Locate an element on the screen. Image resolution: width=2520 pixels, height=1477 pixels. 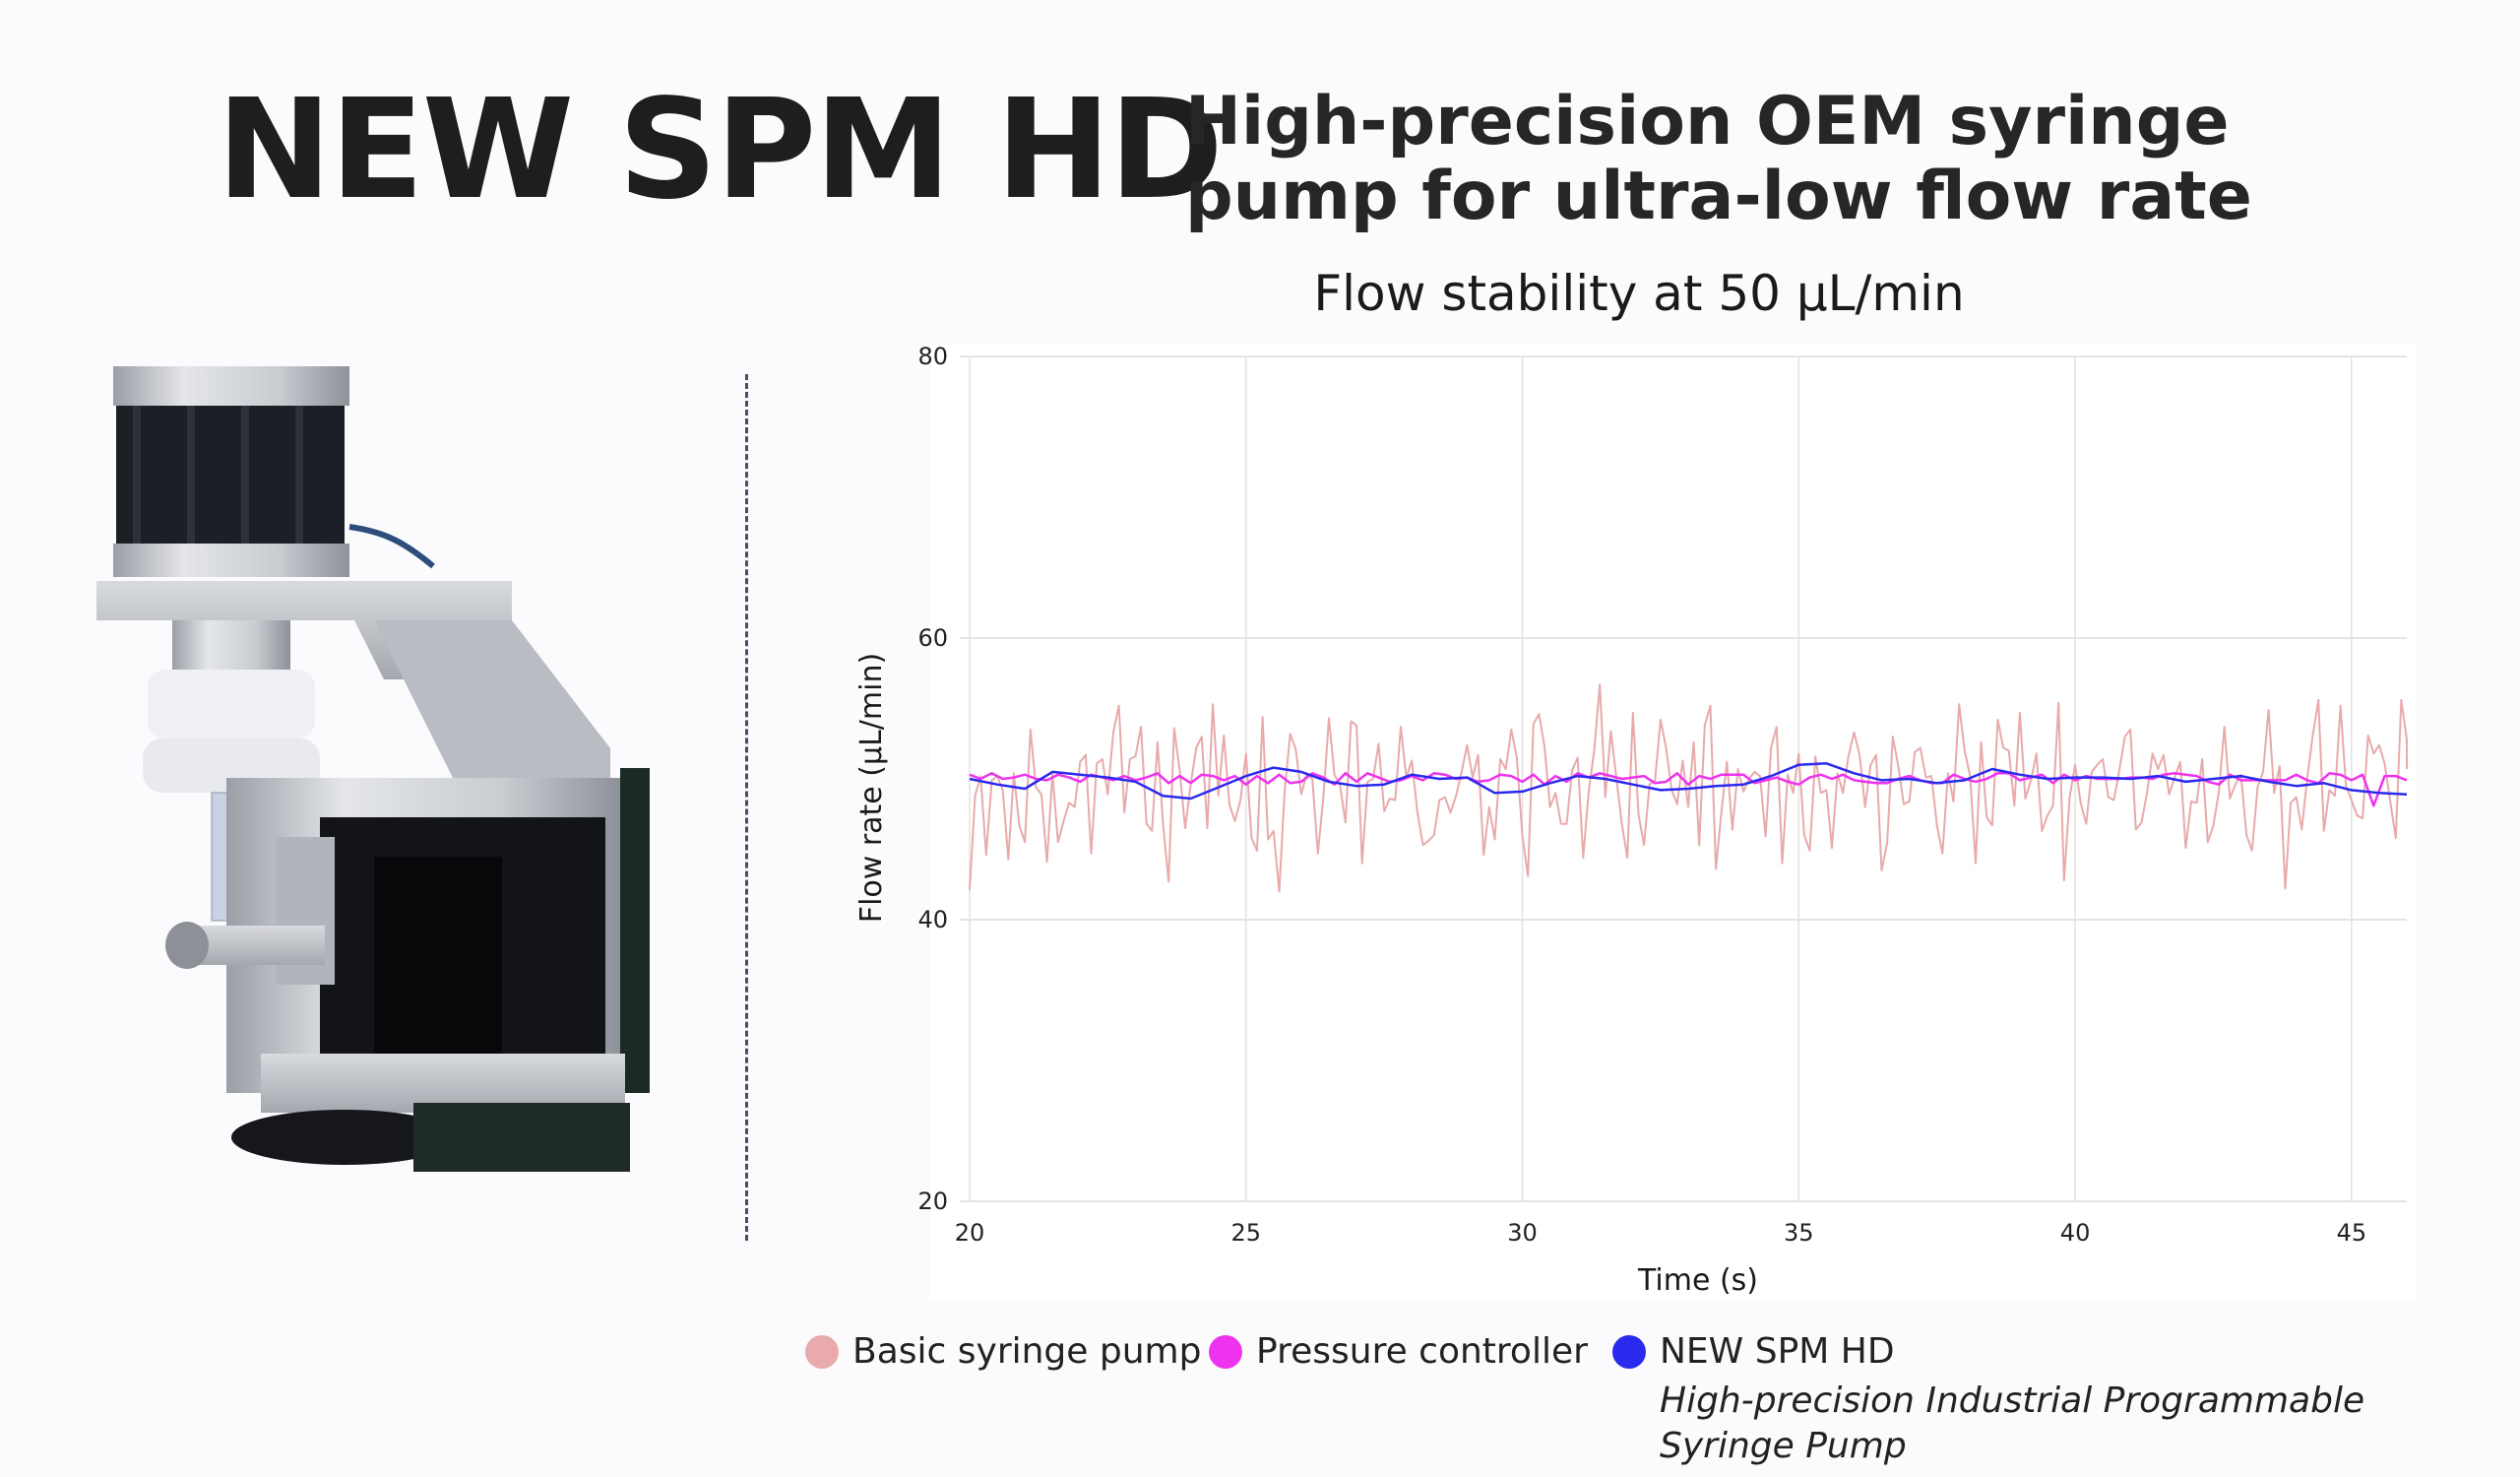
chart-title: Flow stability at 50 µL/min is located at coordinates (1638, 294).